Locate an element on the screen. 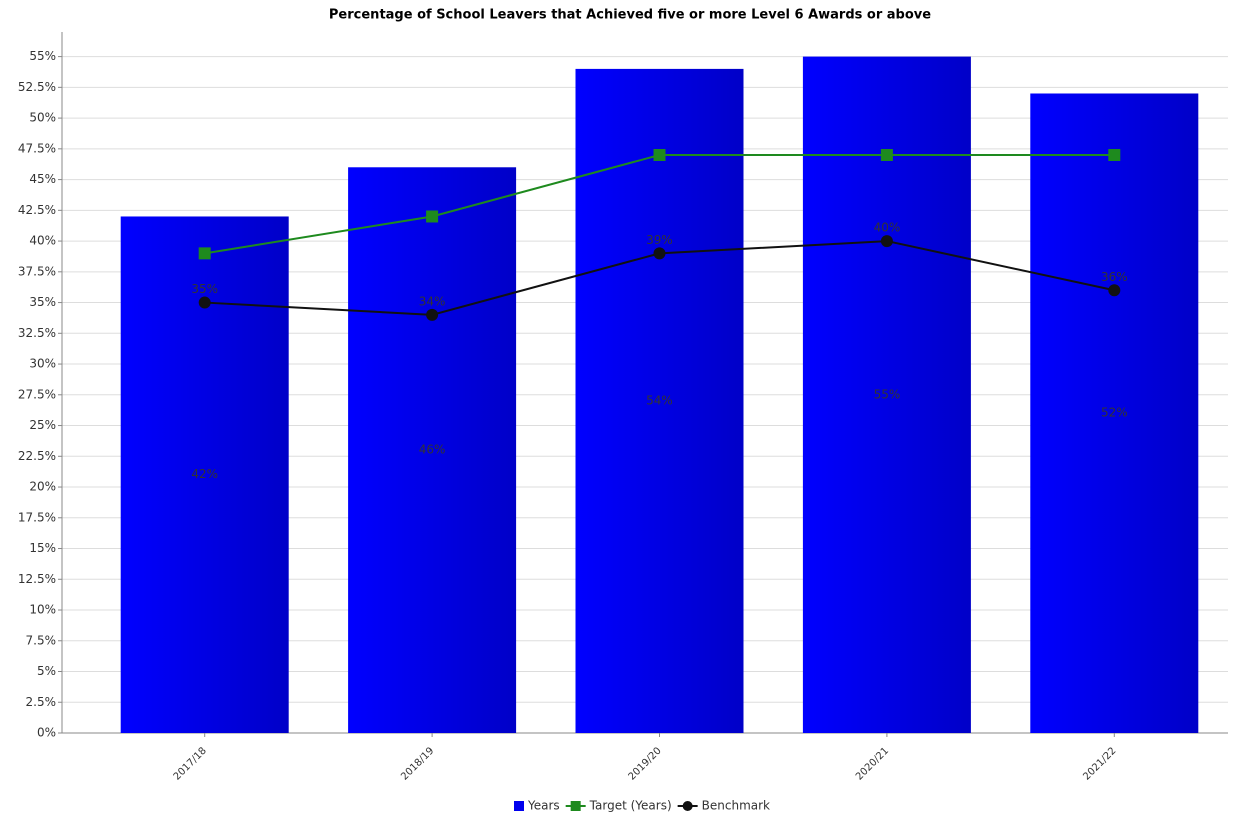  y-tick-label: 20% is located at coordinates (42, 487).